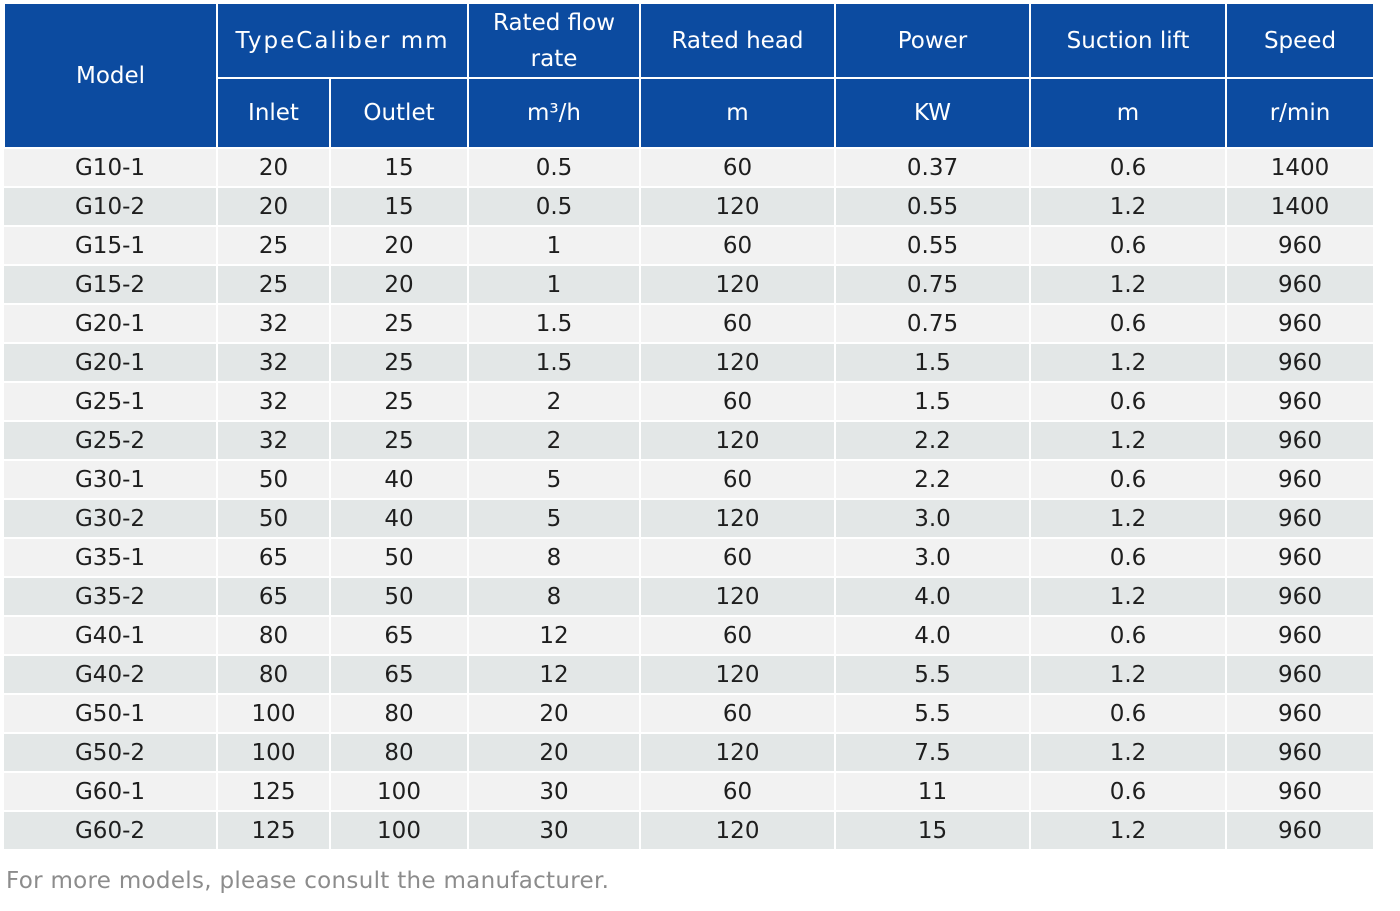 The image size is (1400, 911). What do you see at coordinates (554, 558) in the screenshot?
I see `cell-flow-rate: 8` at bounding box center [554, 558].